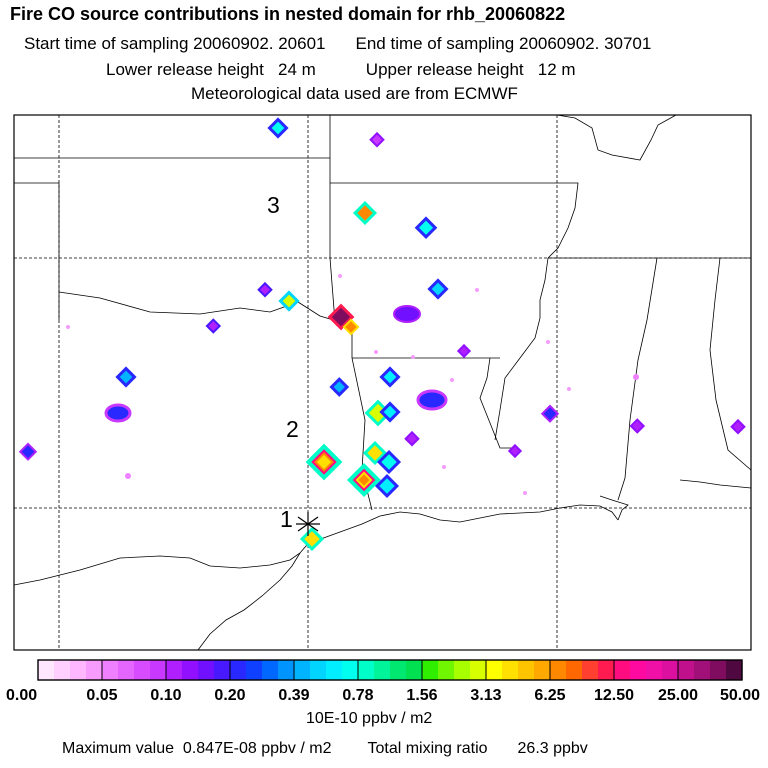 Image resolution: width=768 pixels, height=768 pixels. What do you see at coordinates (292, 429) in the screenshot?
I see `position-label-2: 2` at bounding box center [292, 429].